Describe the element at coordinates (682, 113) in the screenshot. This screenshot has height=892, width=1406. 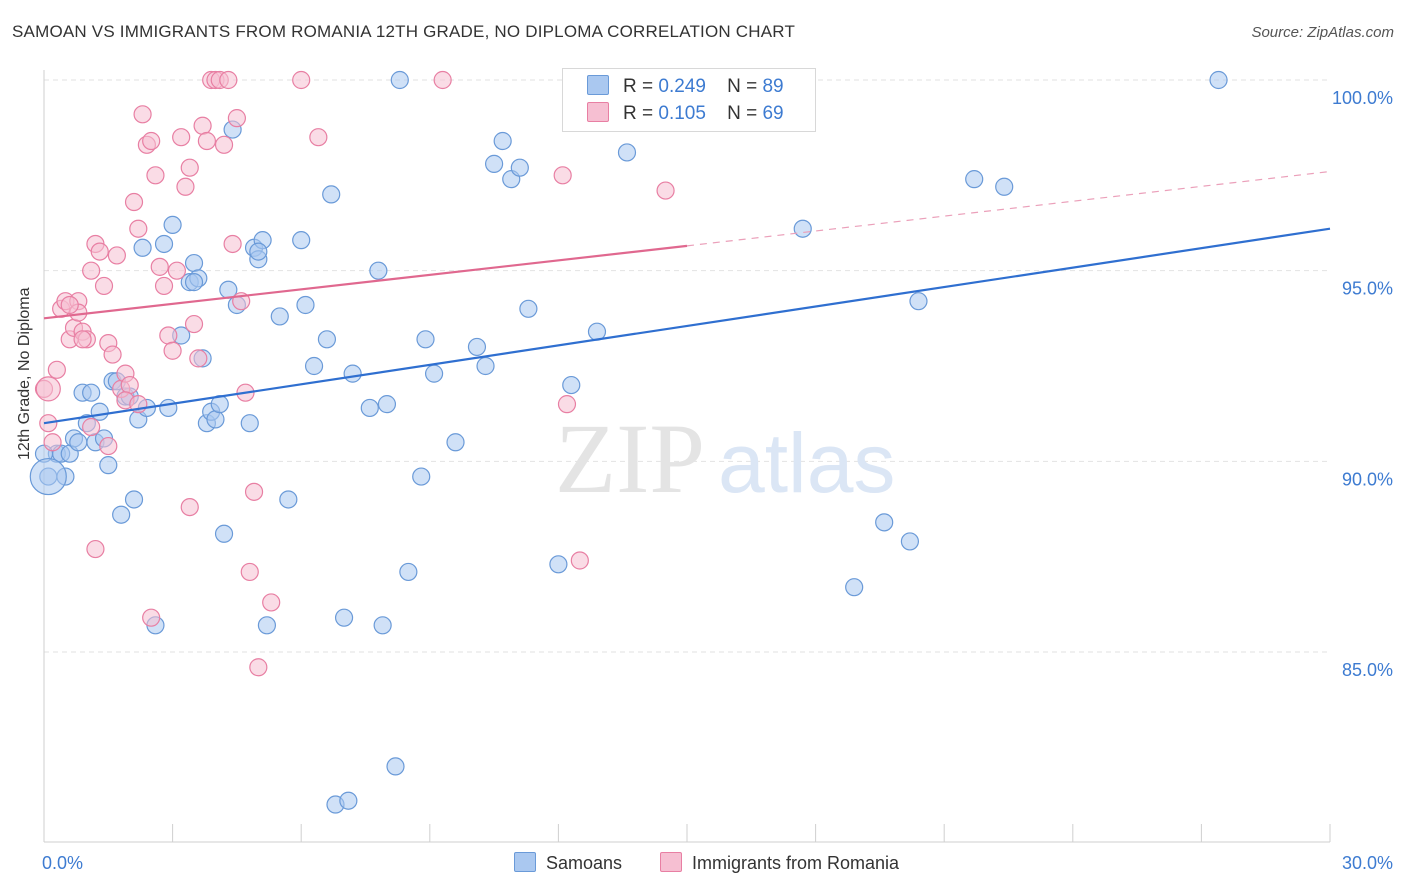
I see `legend-r-value: 0.105` at that location.